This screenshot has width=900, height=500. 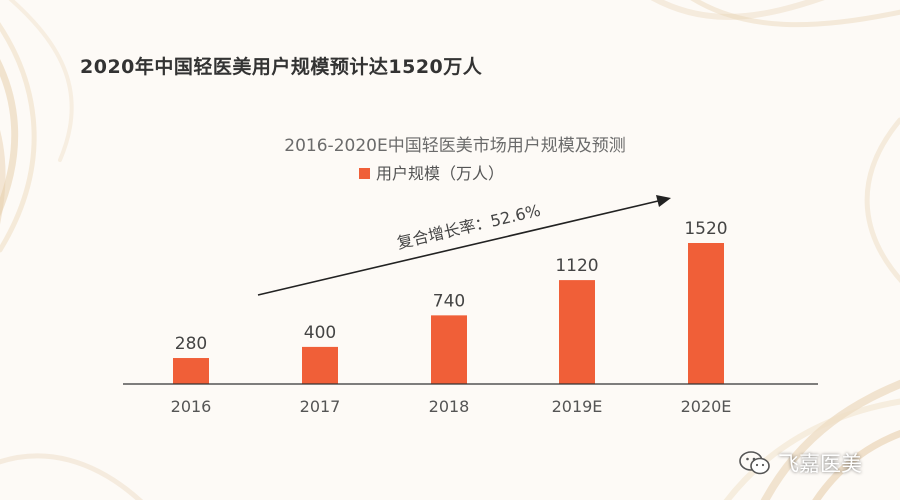 I want to click on data-label-2018: 740, so click(x=449, y=301).